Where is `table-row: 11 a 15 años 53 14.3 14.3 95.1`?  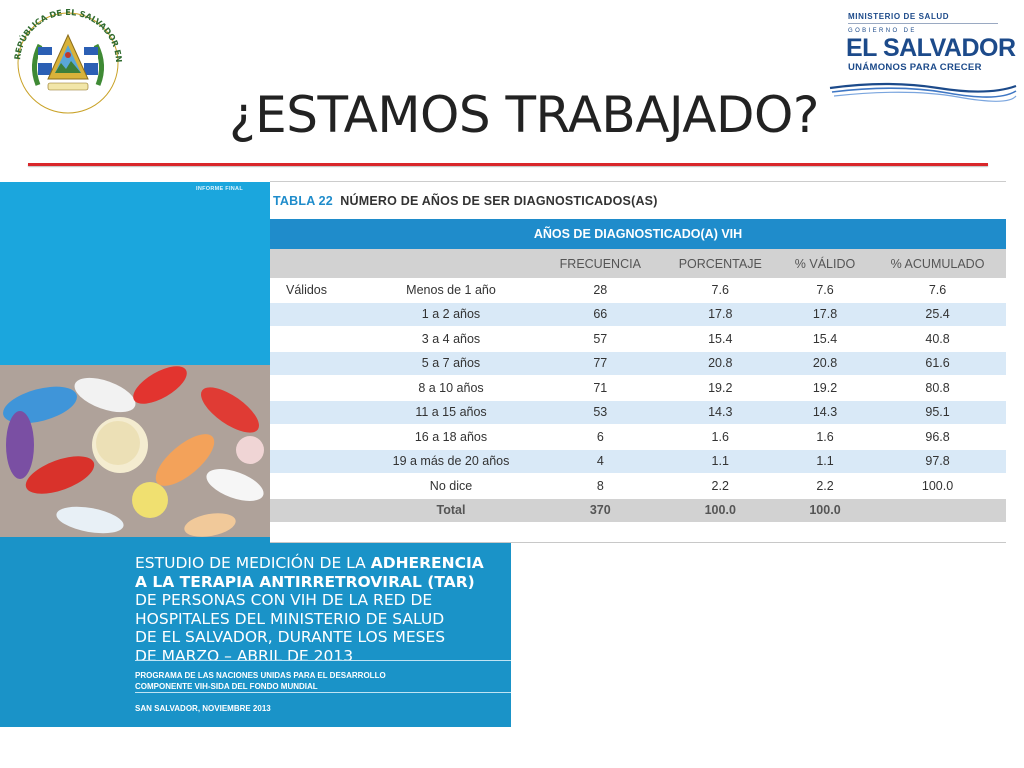
table-row: 11 a 15 años 53 14.3 14.3 95.1 is located at coordinates (638, 412).